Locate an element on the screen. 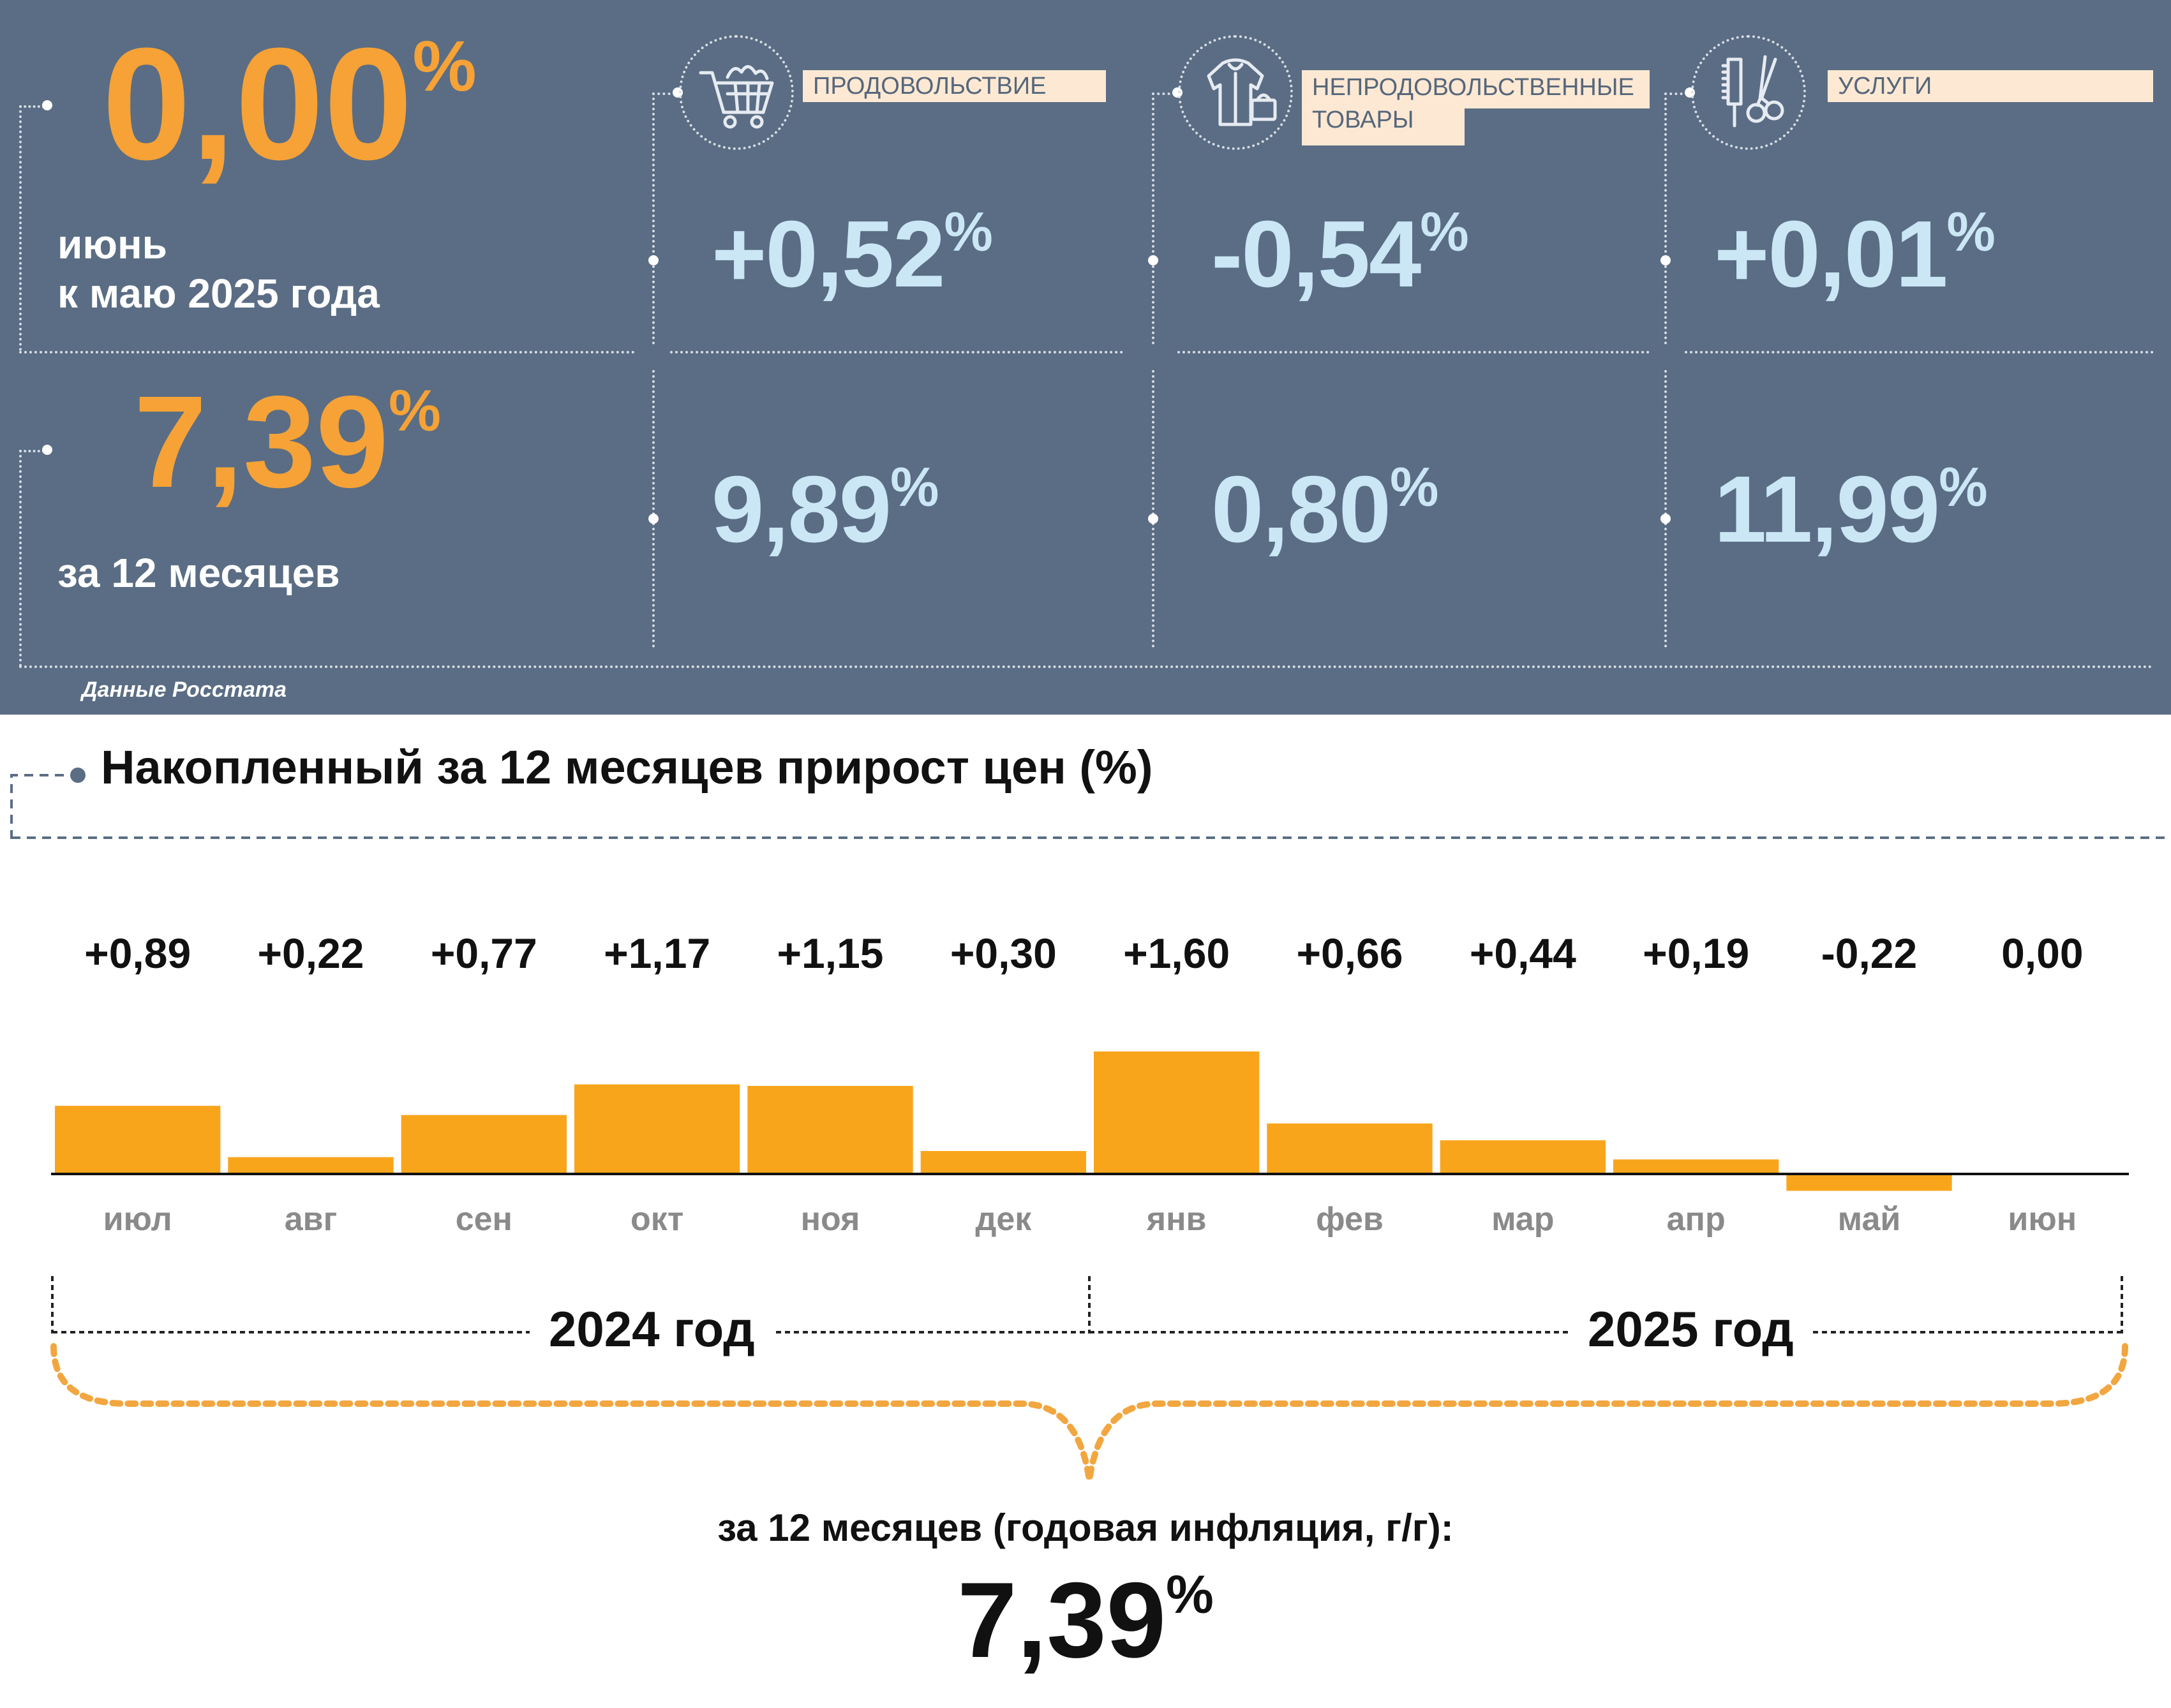 Image resolution: width=2171 pixels, height=1708 pixels. tick-label-мар: мар is located at coordinates (1522, 1219).